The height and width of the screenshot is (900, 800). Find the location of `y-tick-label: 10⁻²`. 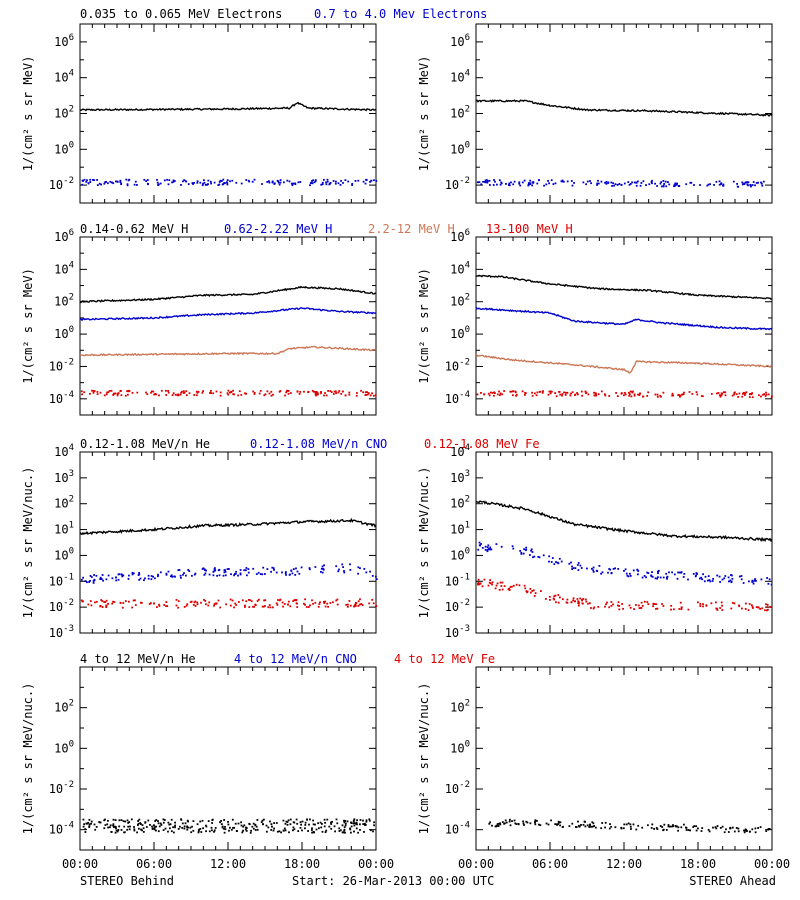

y-tick-label: 10⁻² is located at coordinates (61, 788).